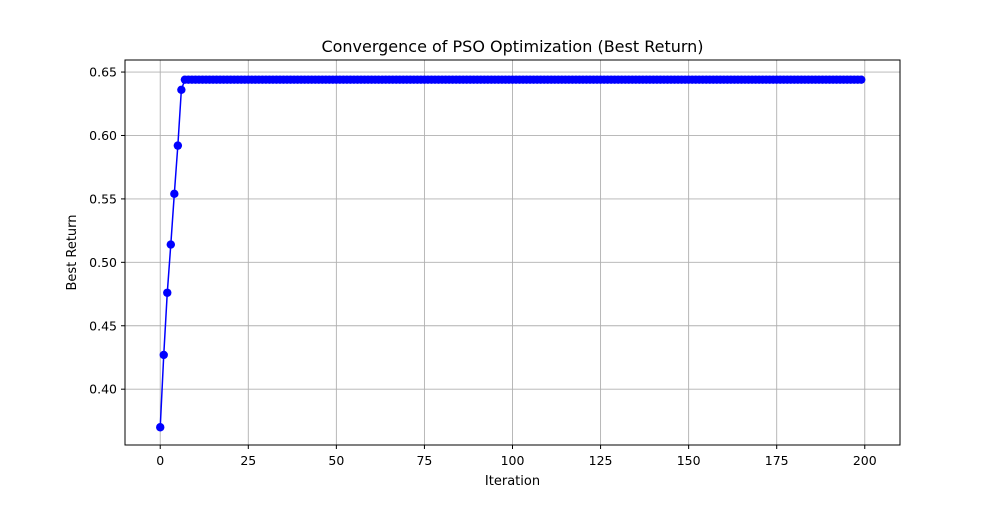 The width and height of the screenshot is (1000, 505). What do you see at coordinates (107, 231) in the screenshot?
I see `y-ticks: 0.40 0.45 0.50 0.55 0.60 0.65` at bounding box center [107, 231].